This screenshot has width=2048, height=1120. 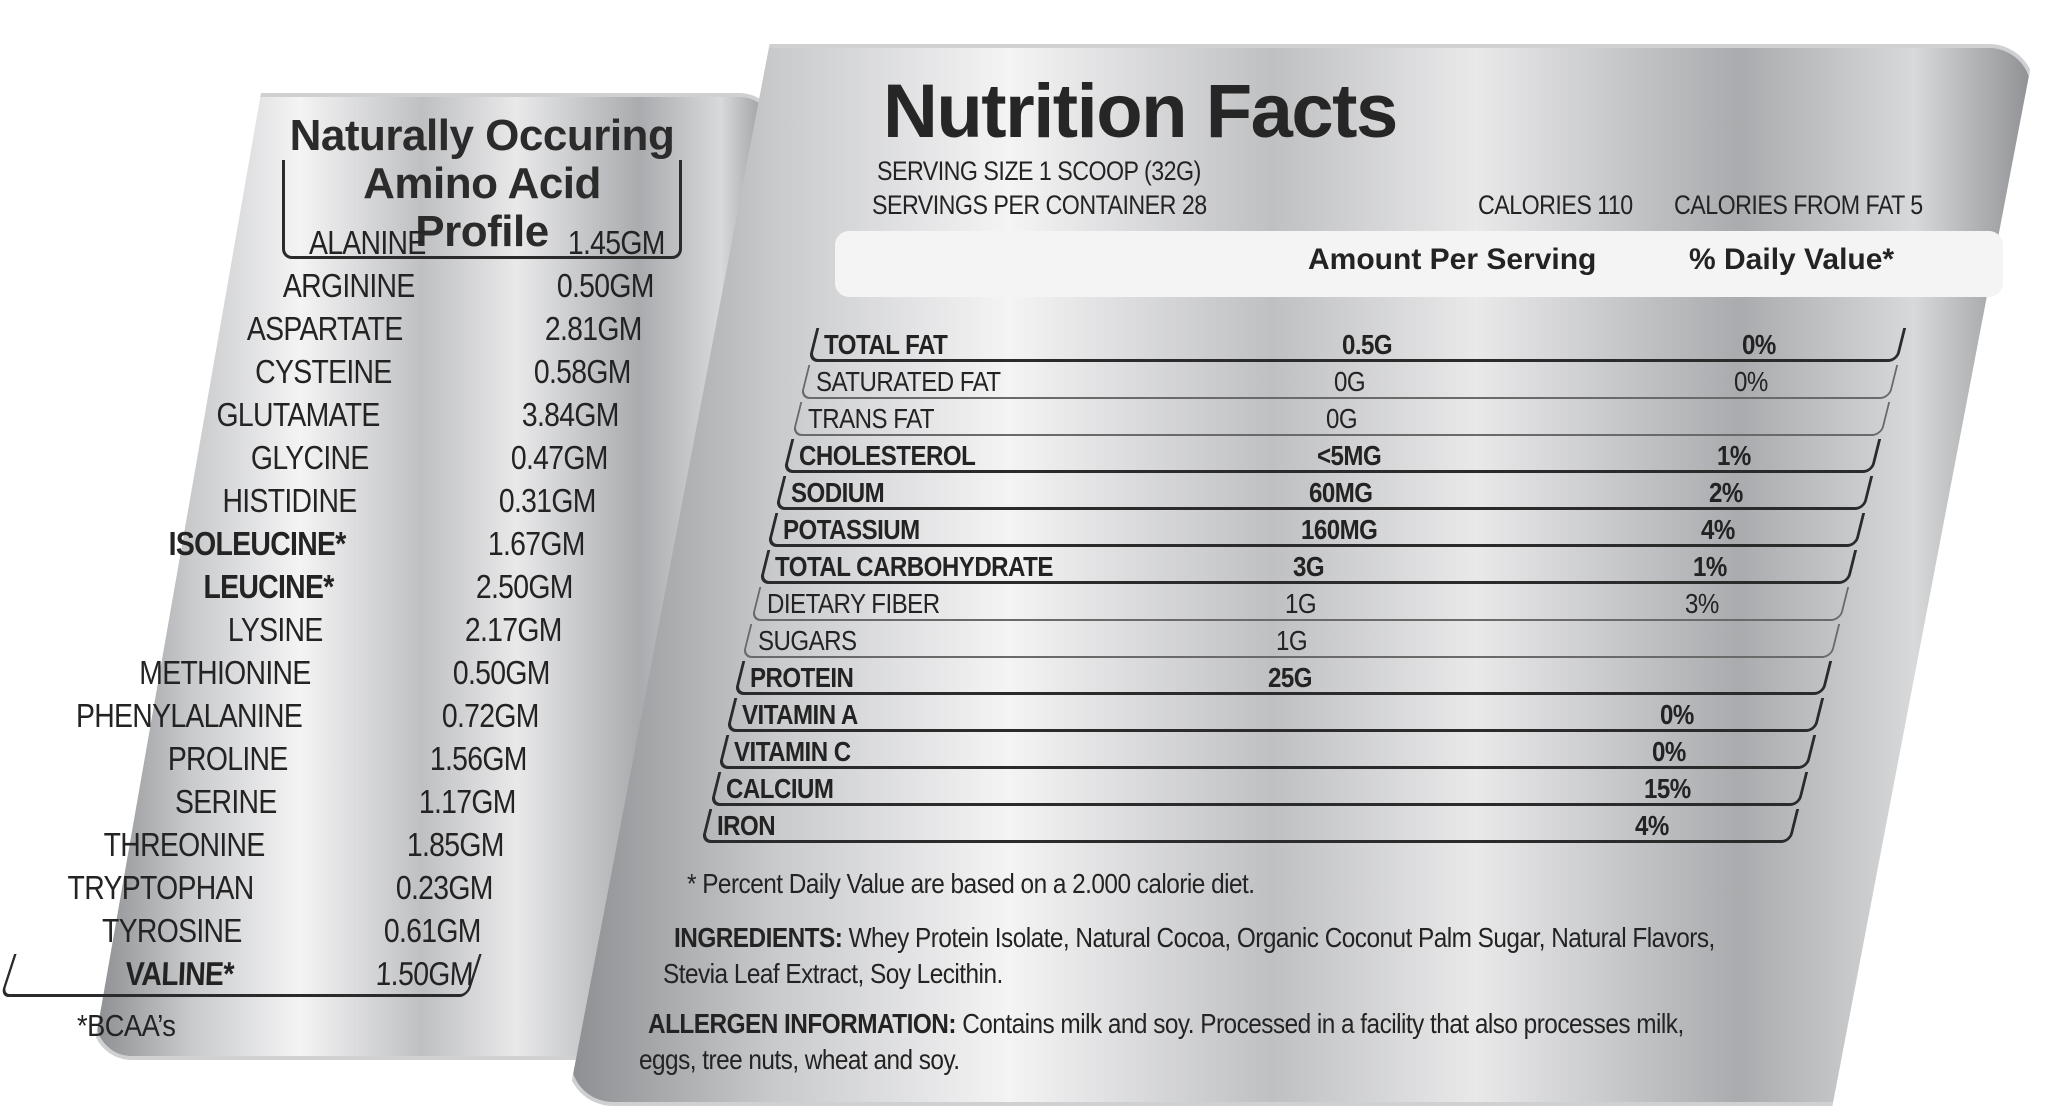 What do you see at coordinates (482, 135) in the screenshot?
I see `amino-title-line1: Naturally Occuring` at bounding box center [482, 135].